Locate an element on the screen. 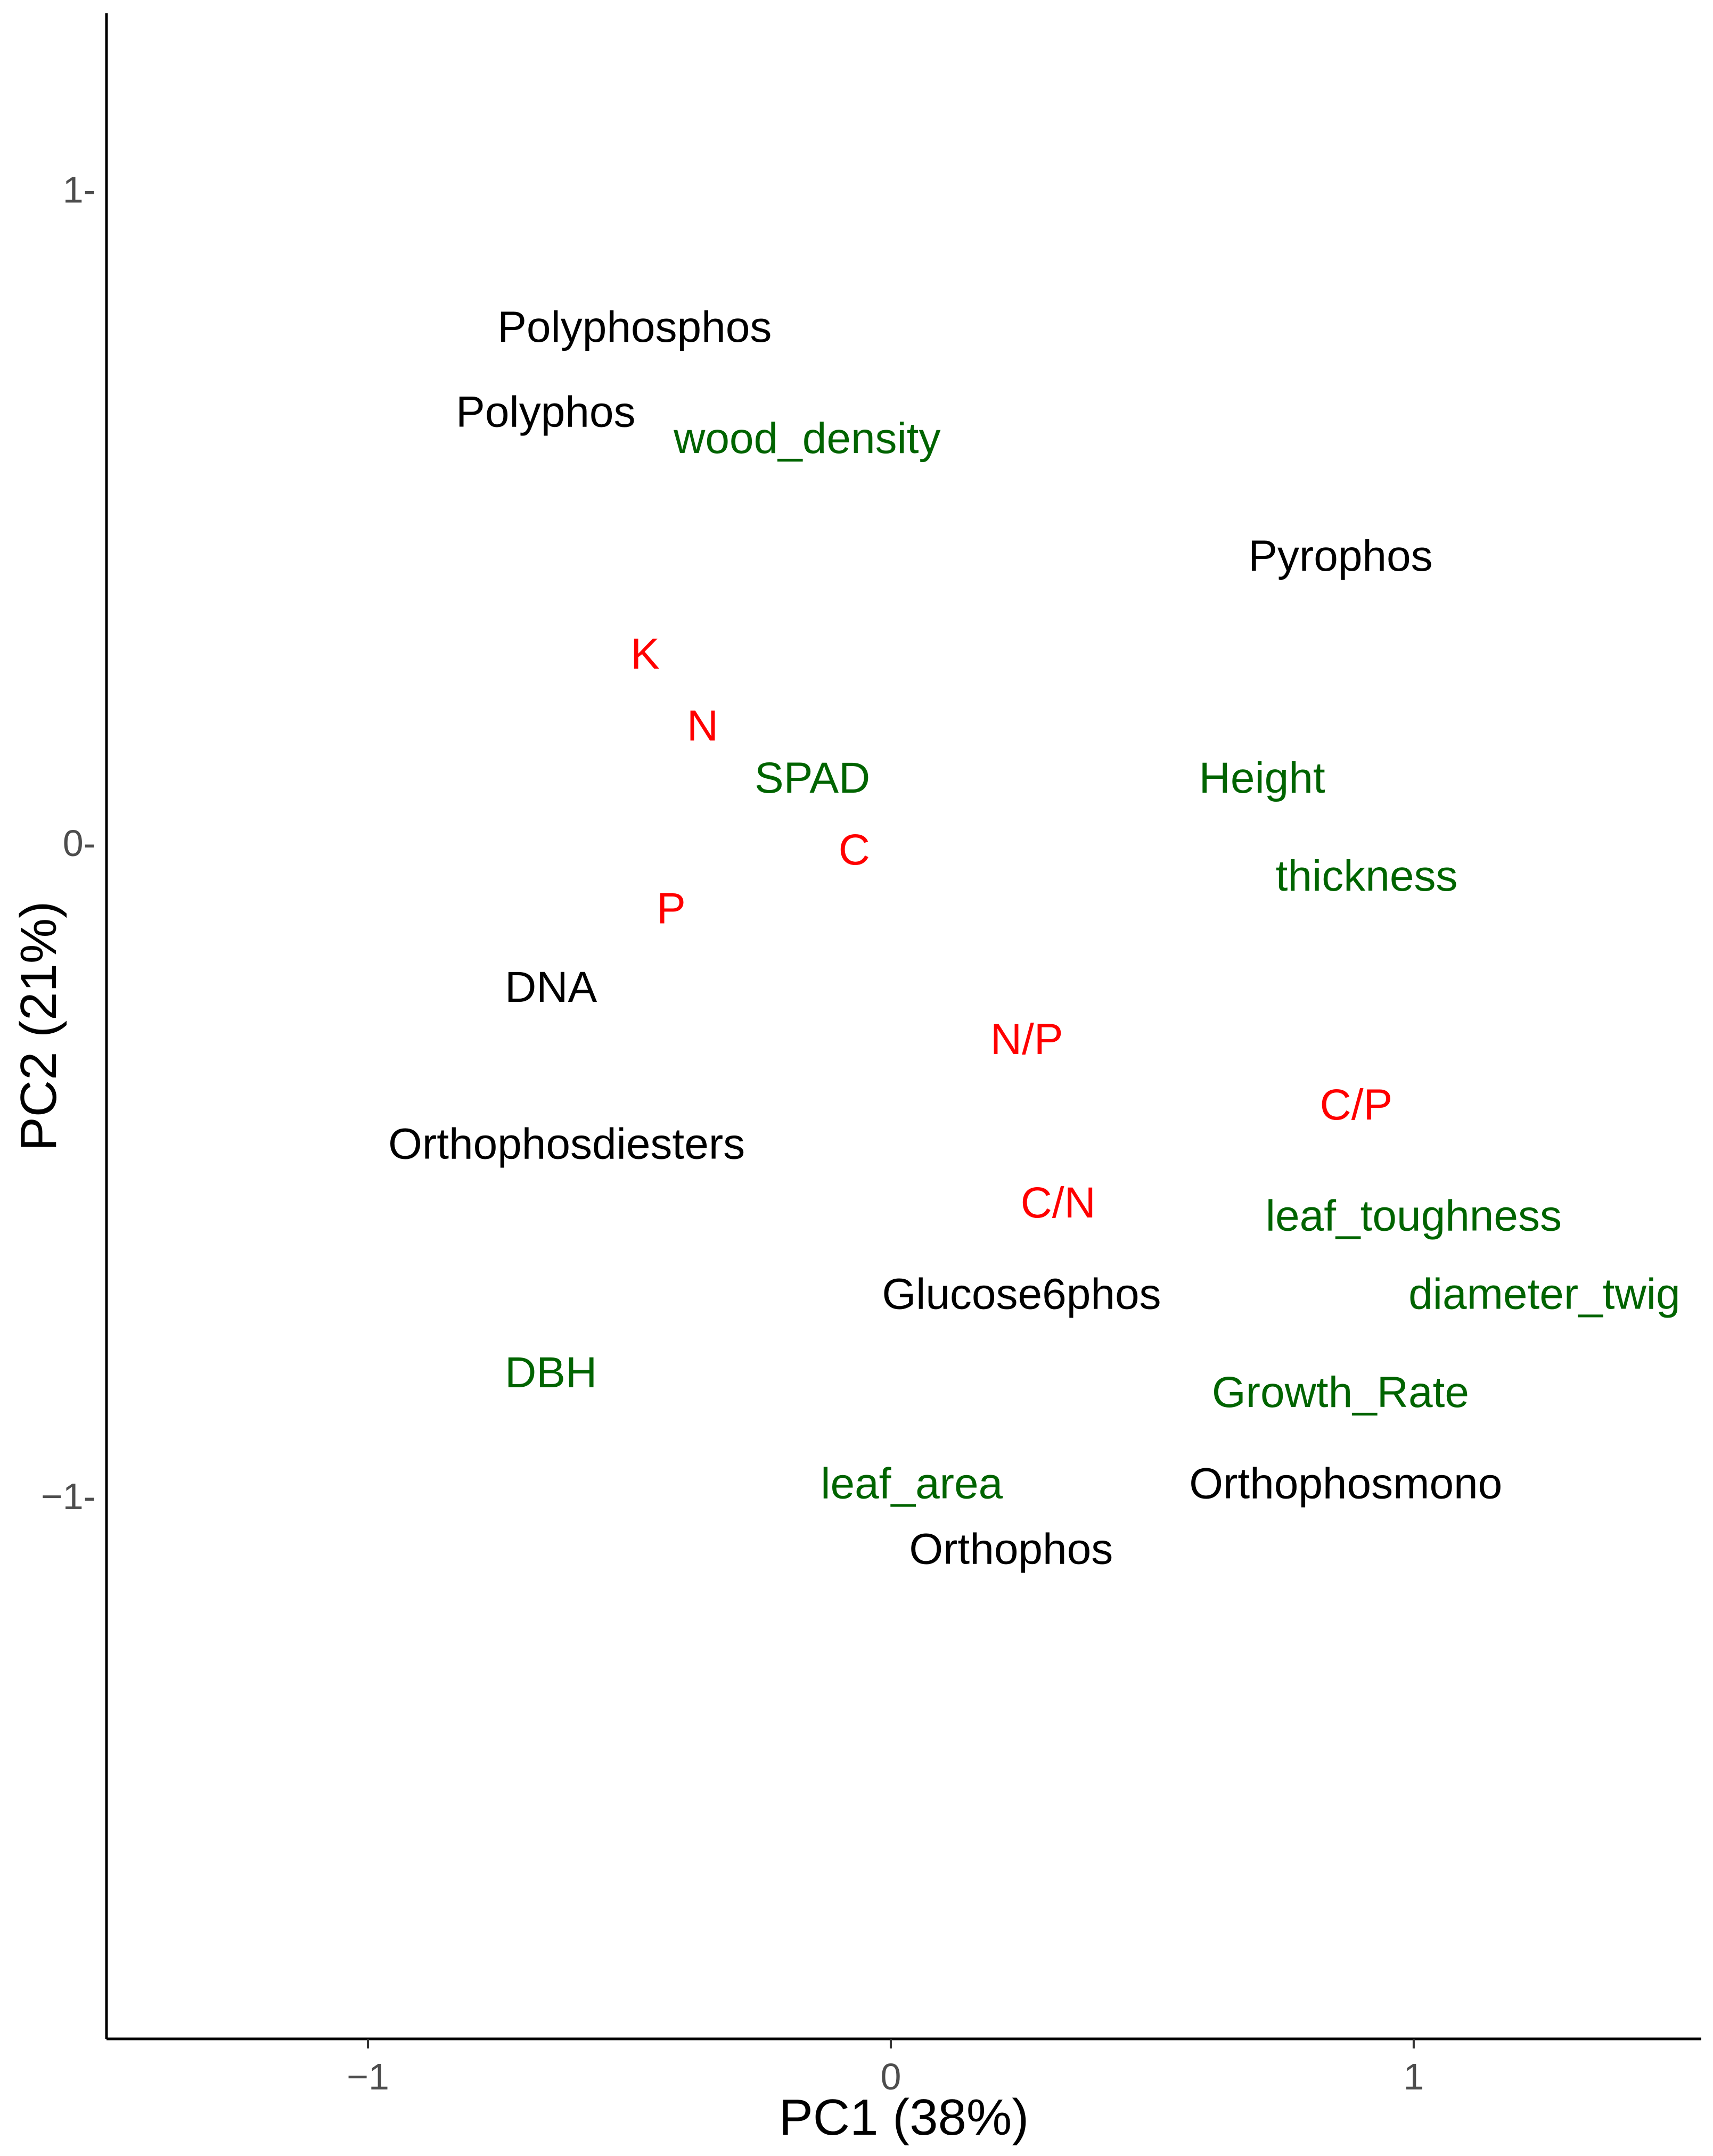  point-label: Orthophosmono is located at coordinates (1345, 1484).